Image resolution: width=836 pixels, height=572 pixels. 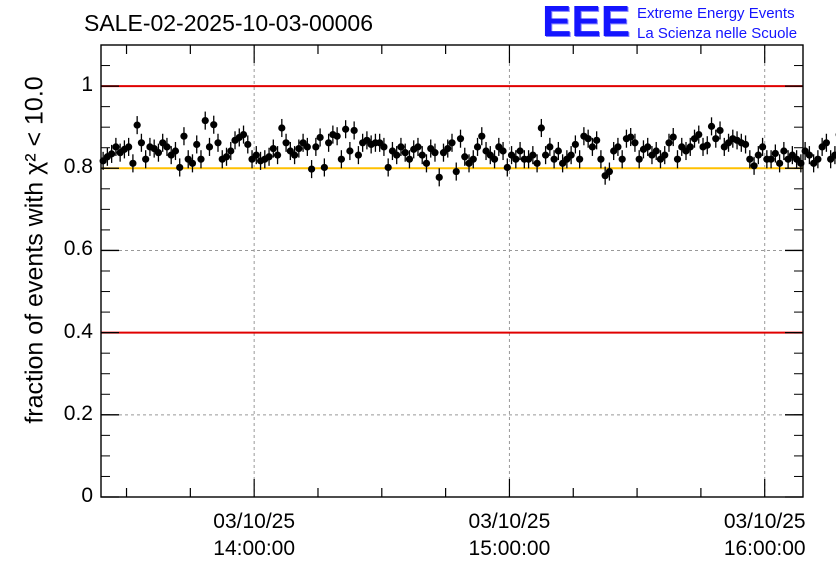 I want to click on y-tick-label: 1, so click(x=87, y=85).